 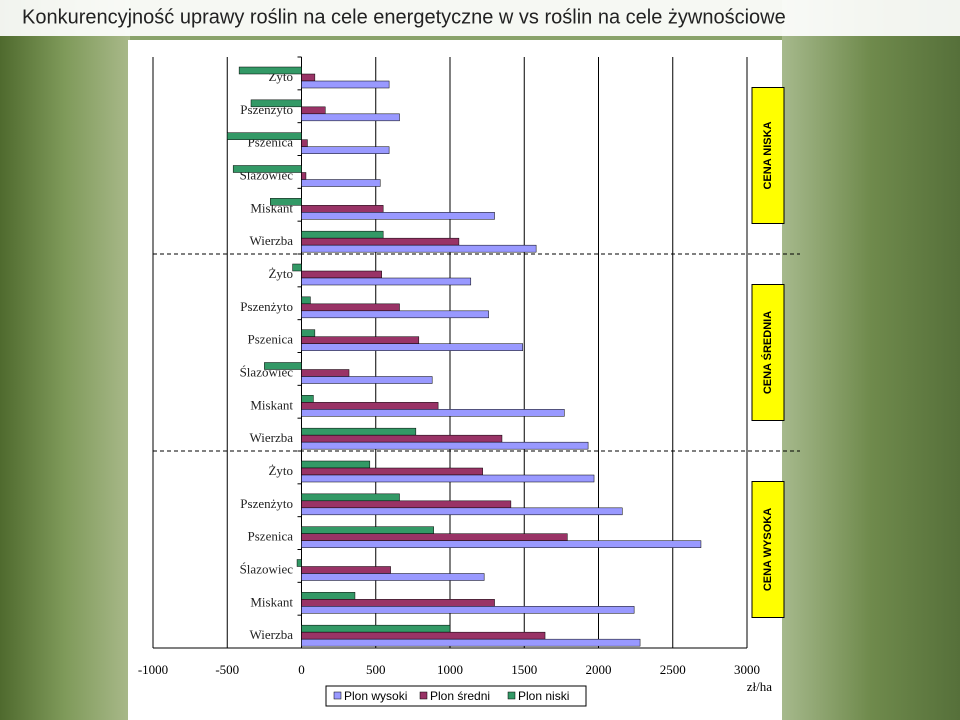 I want to click on x-tick-label: 0, so click(x=301, y=669).